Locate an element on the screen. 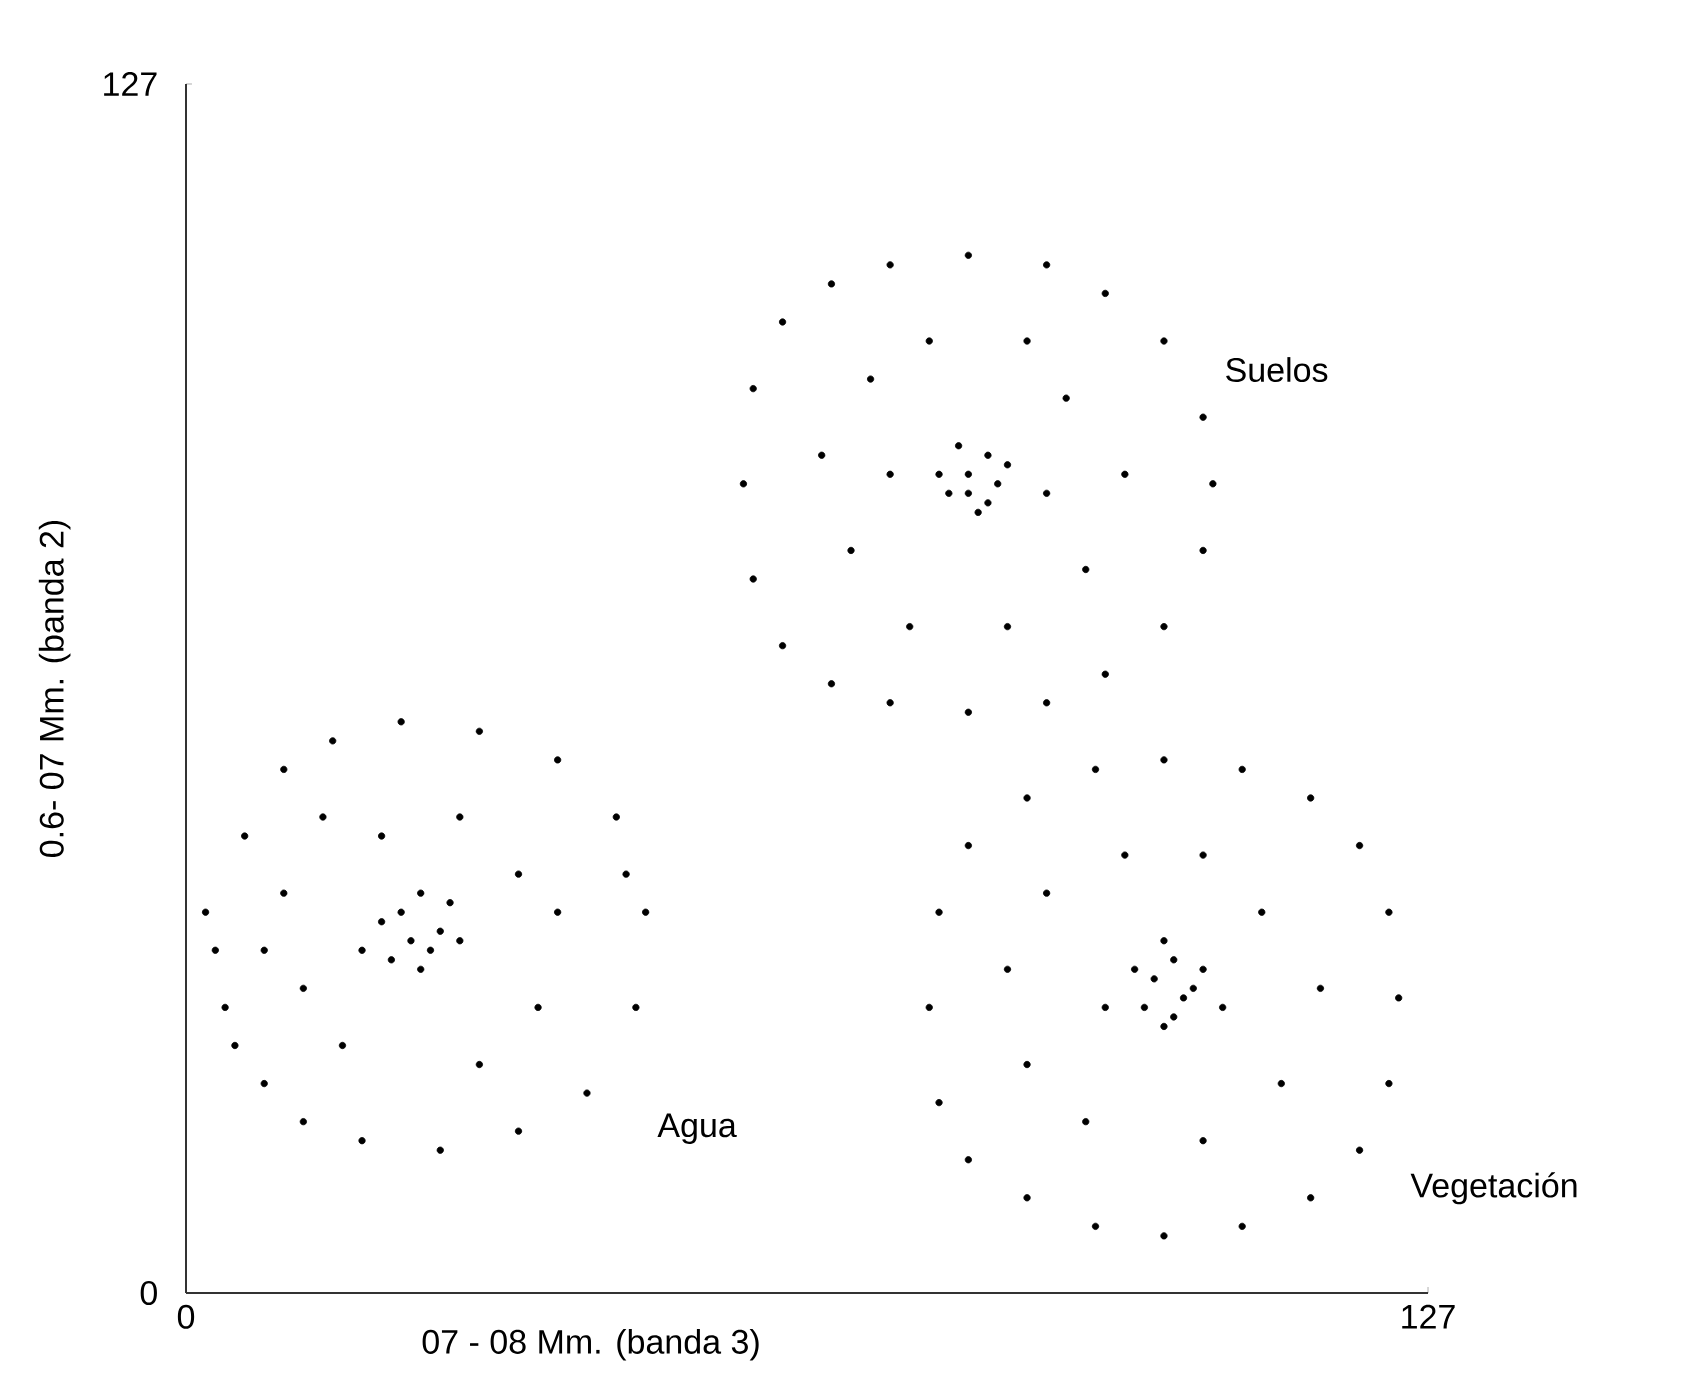  x-axis-title: 07 - 08 Mm. (banda 3) is located at coordinates (590, 1344).